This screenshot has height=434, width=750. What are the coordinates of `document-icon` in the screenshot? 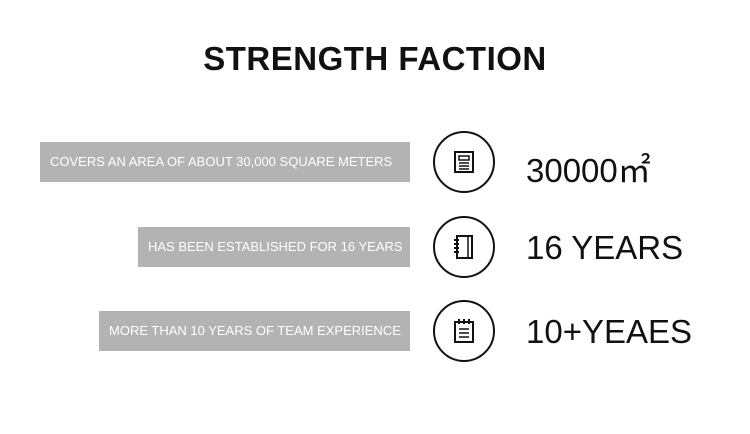 It's located at (464, 162).